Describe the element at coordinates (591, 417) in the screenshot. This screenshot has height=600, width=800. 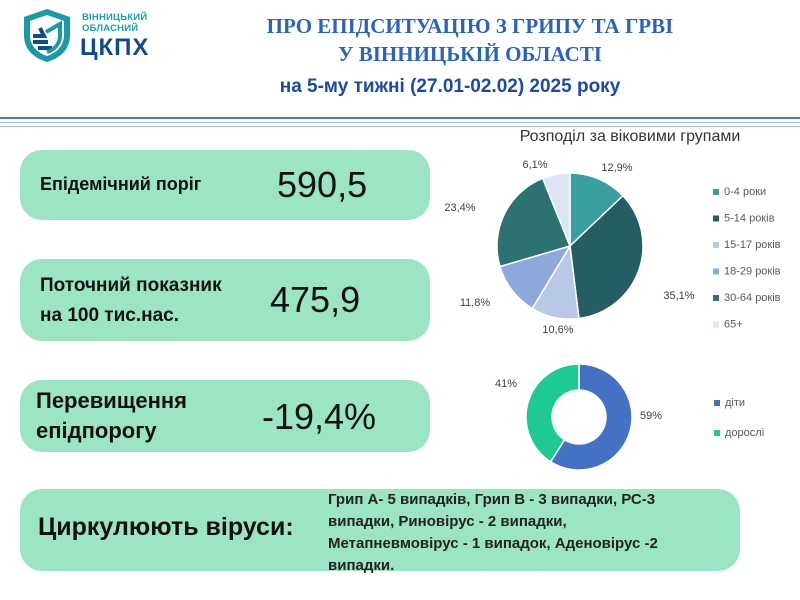
I see `donut-slice-діти` at that location.